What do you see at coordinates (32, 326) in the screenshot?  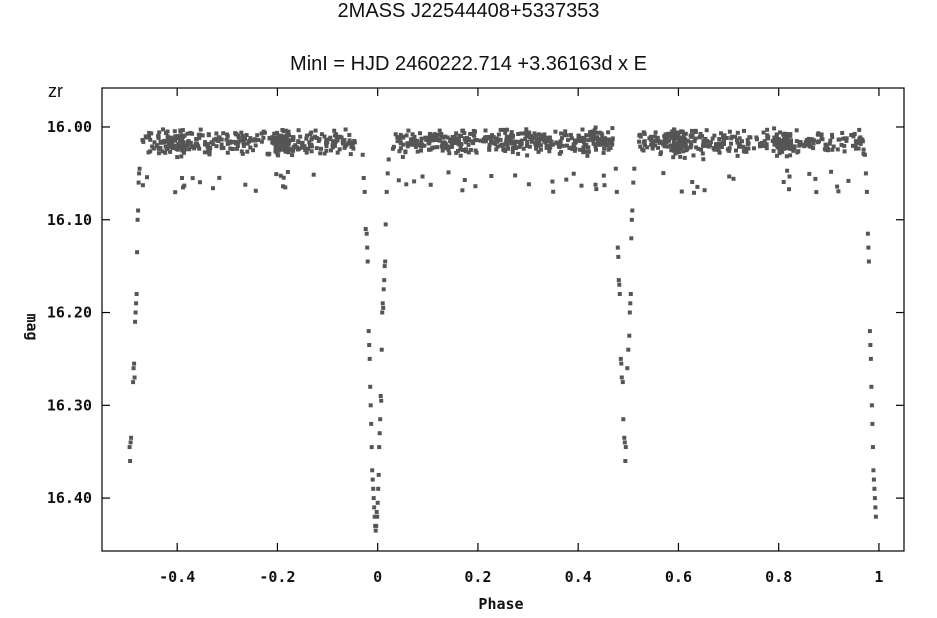 I see `y-axis-label: mag` at bounding box center [32, 326].